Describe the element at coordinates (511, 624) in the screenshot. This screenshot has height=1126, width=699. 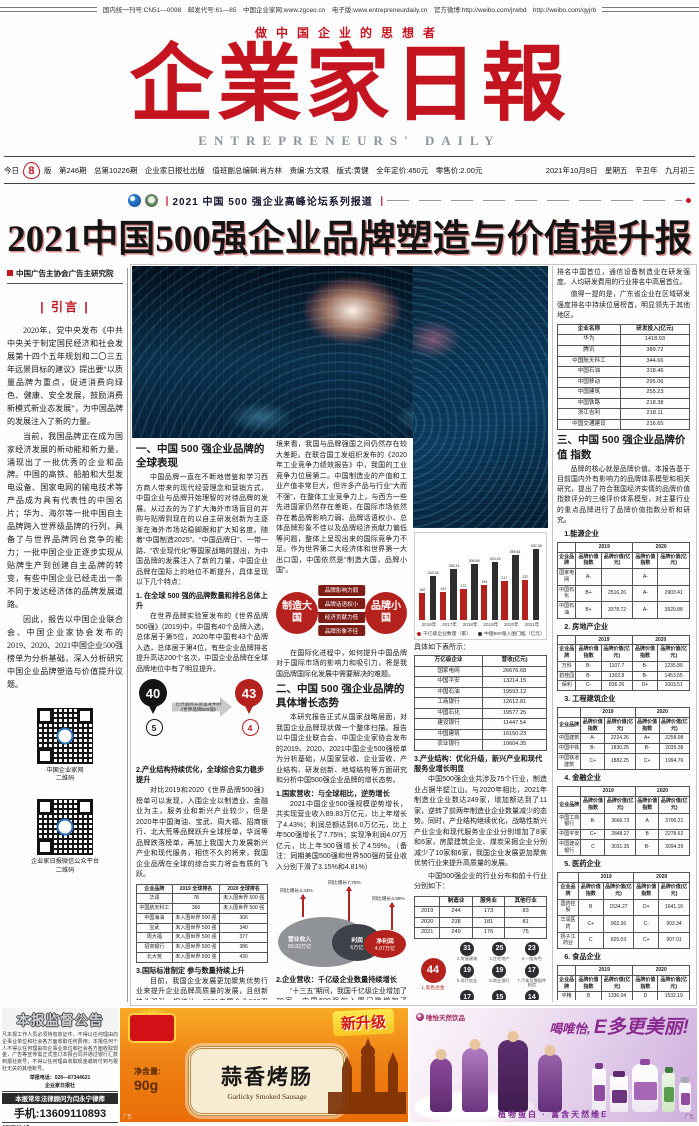
I see `bar-category-label: 2020年` at that location.